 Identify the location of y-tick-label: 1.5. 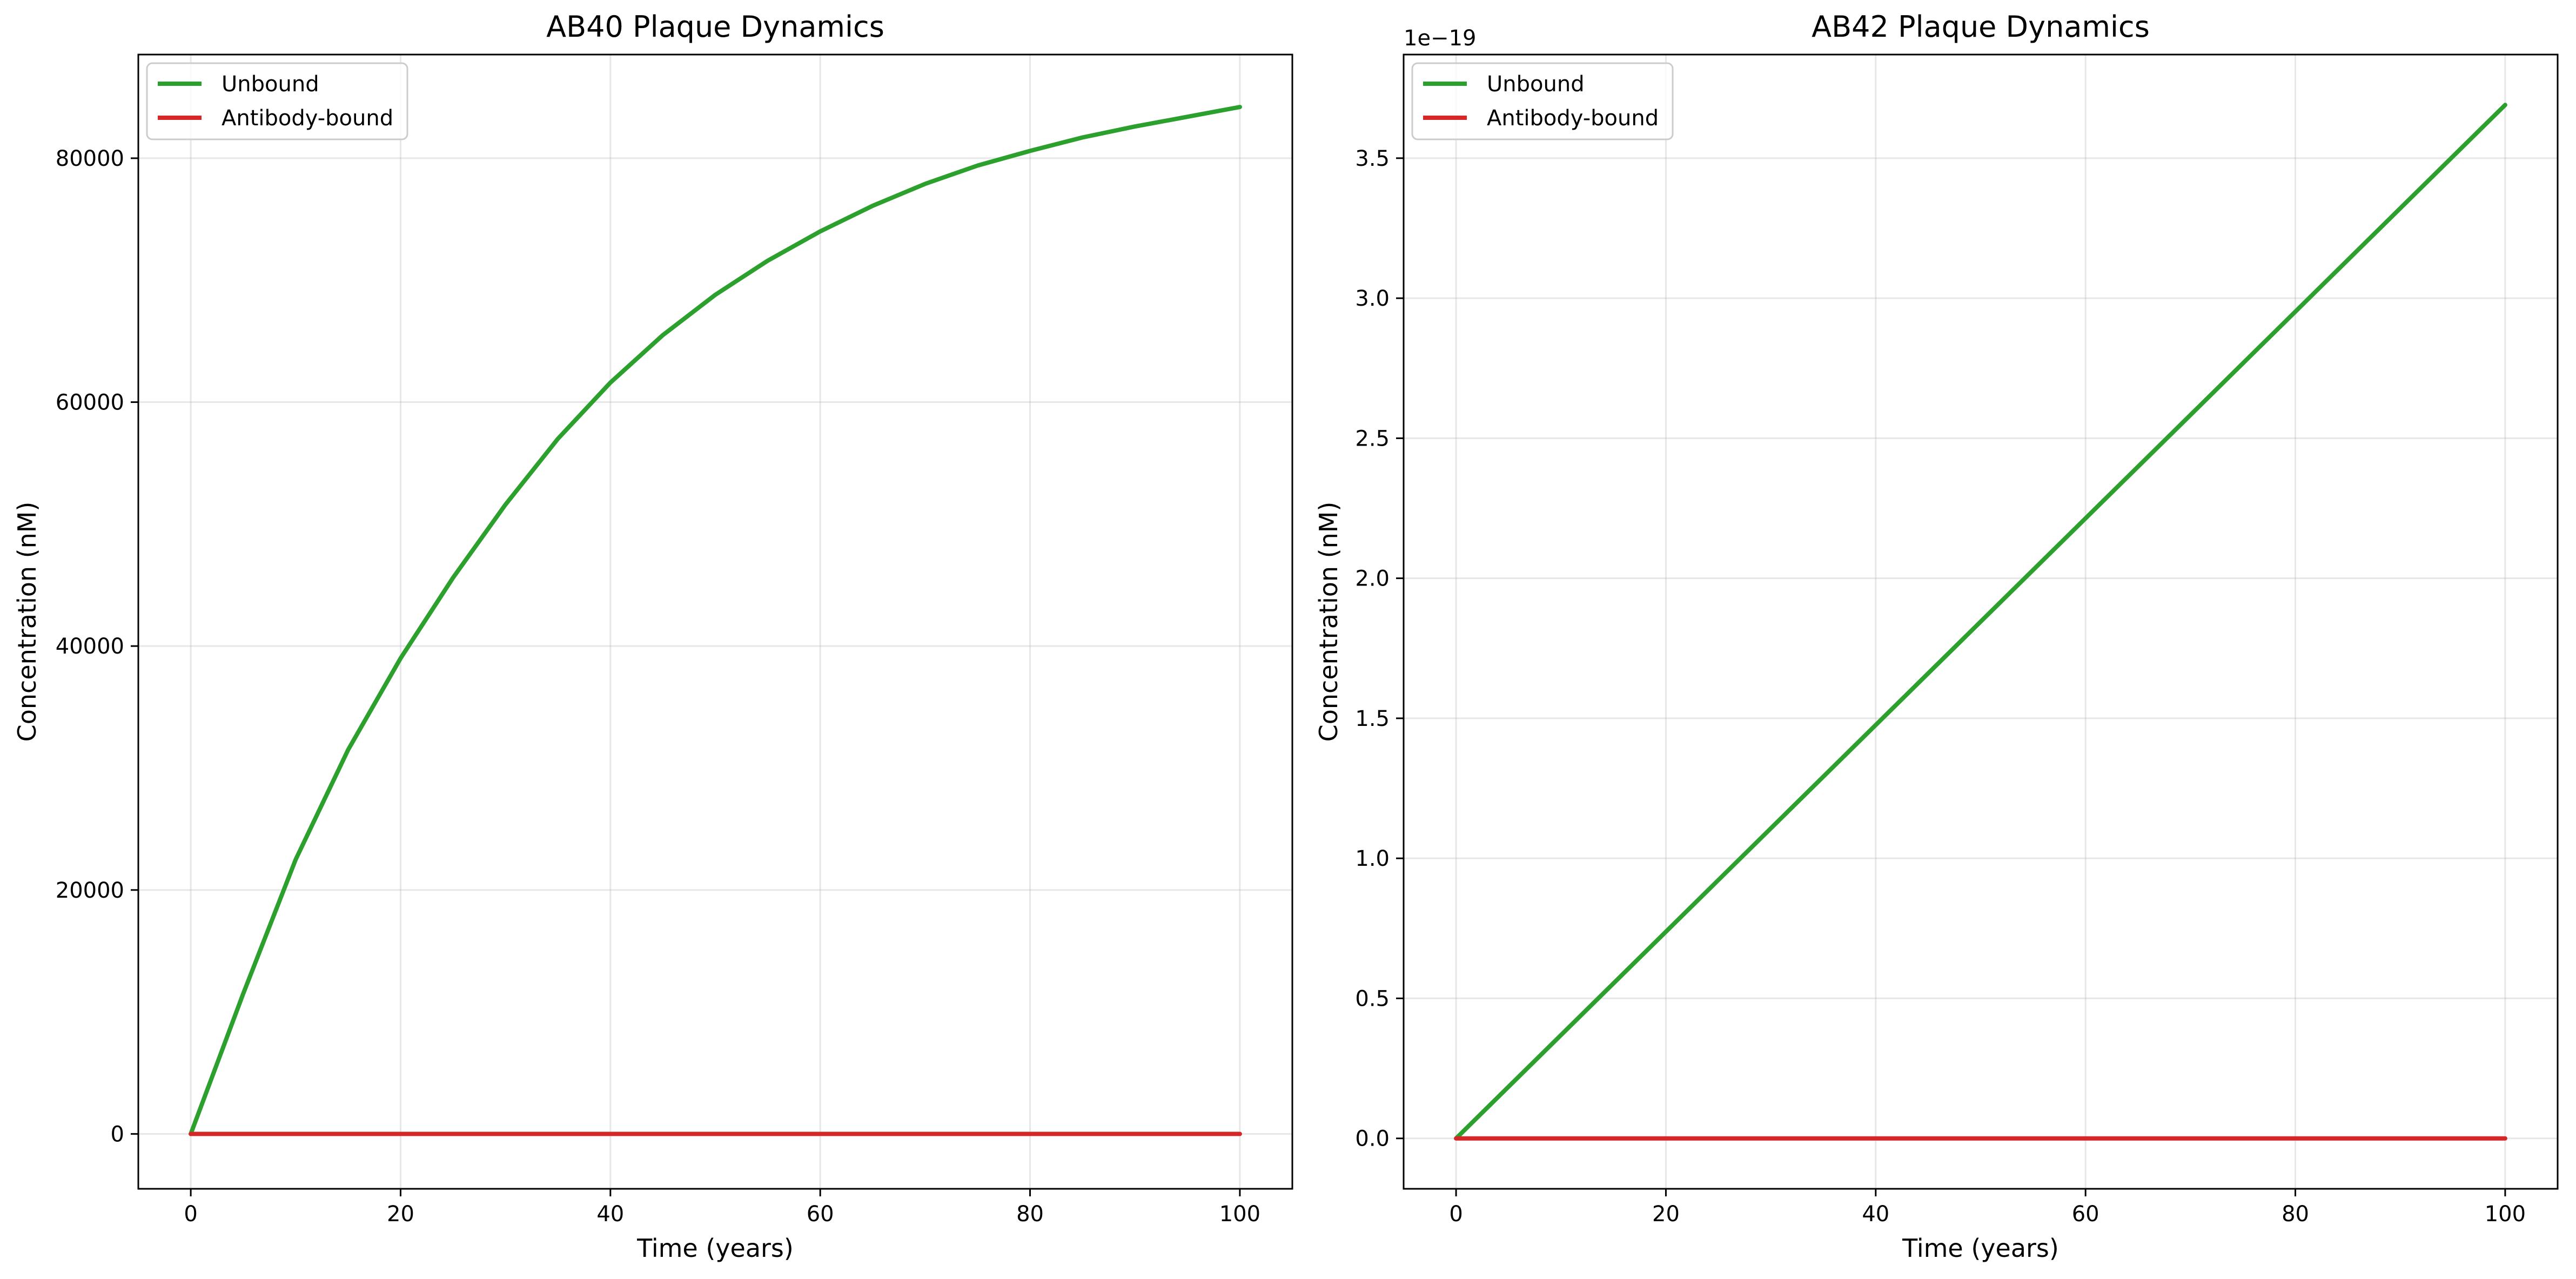
(1372, 718).